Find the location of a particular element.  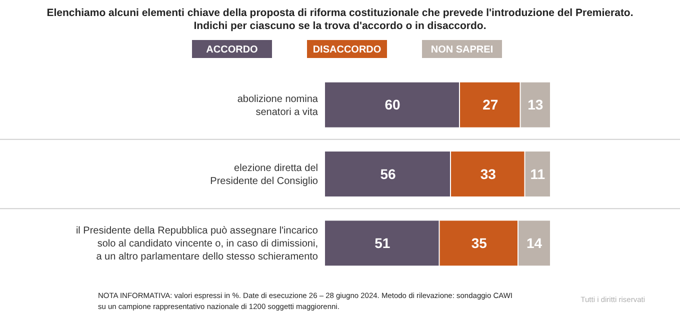

data-label: 33 is located at coordinates (488, 174).